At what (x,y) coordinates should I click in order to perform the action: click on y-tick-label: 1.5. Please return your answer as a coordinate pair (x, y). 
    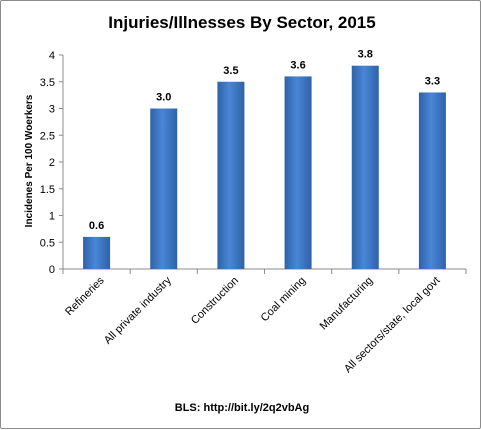
    Looking at the image, I should click on (47, 190).